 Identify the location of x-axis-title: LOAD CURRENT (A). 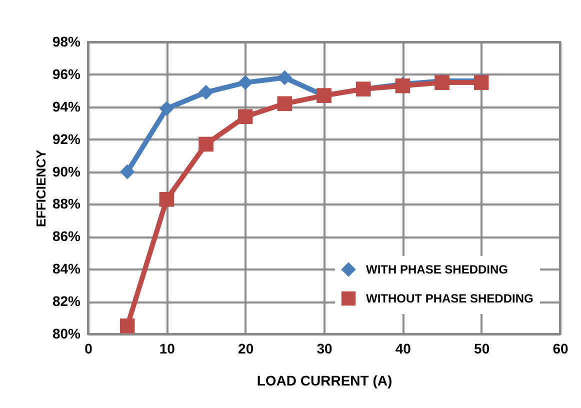
(324, 380).